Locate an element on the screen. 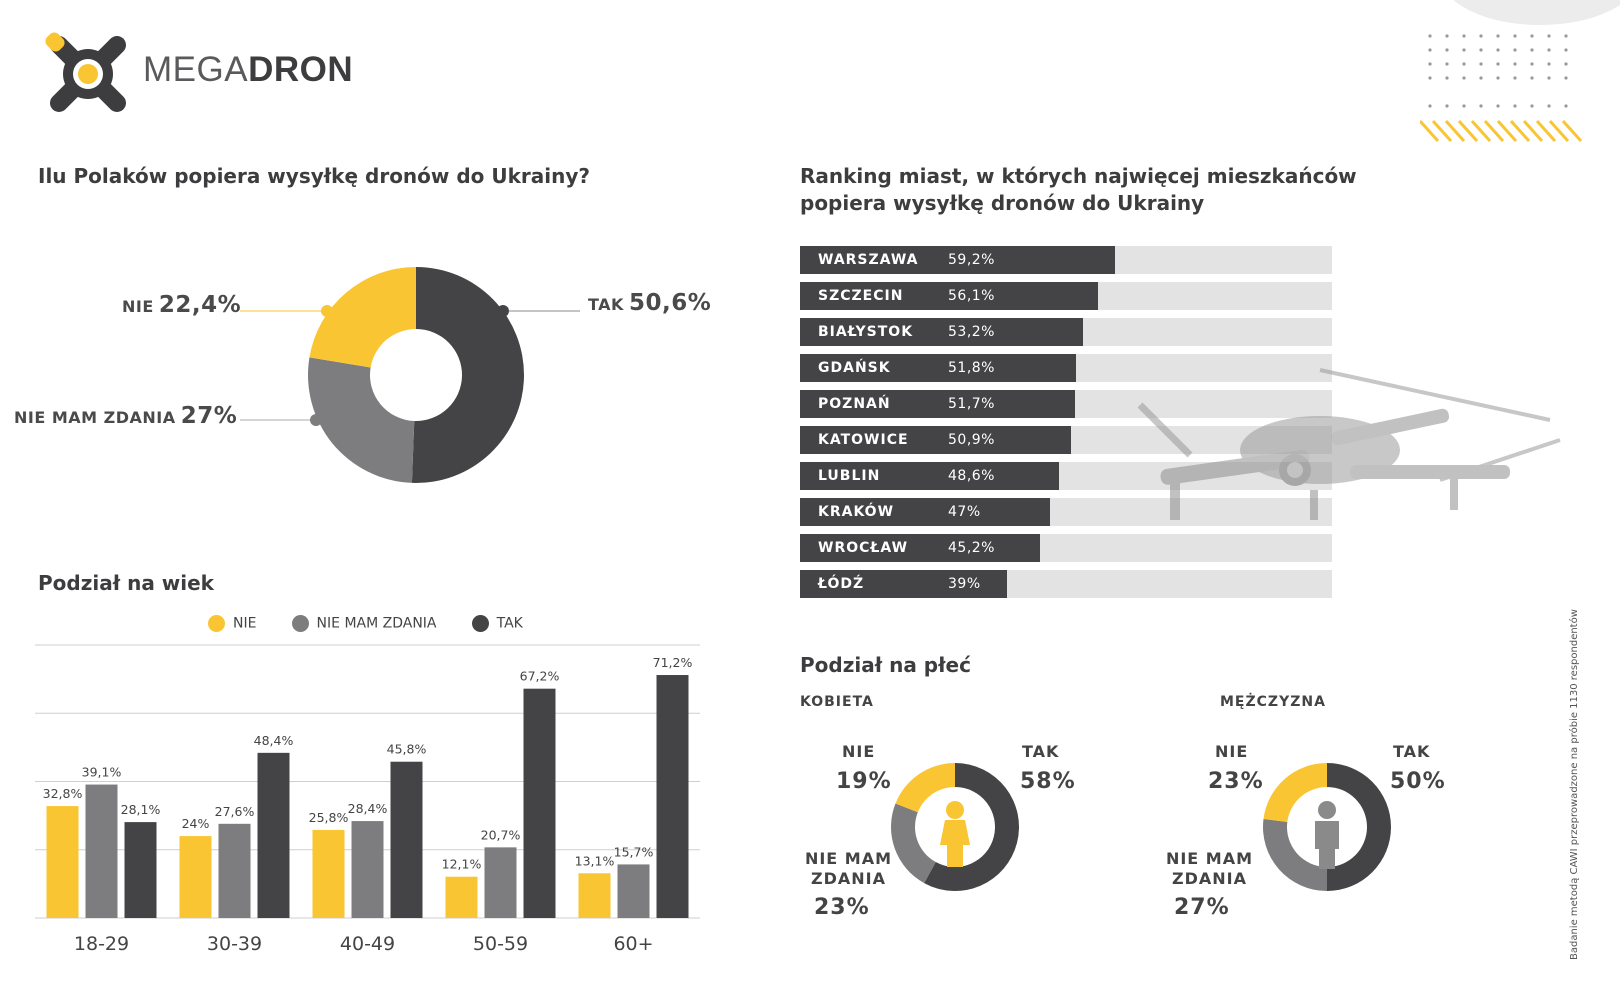  ranking-title-line2: popiera wysyłkę dronów do Ukrainy is located at coordinates (1002, 203).